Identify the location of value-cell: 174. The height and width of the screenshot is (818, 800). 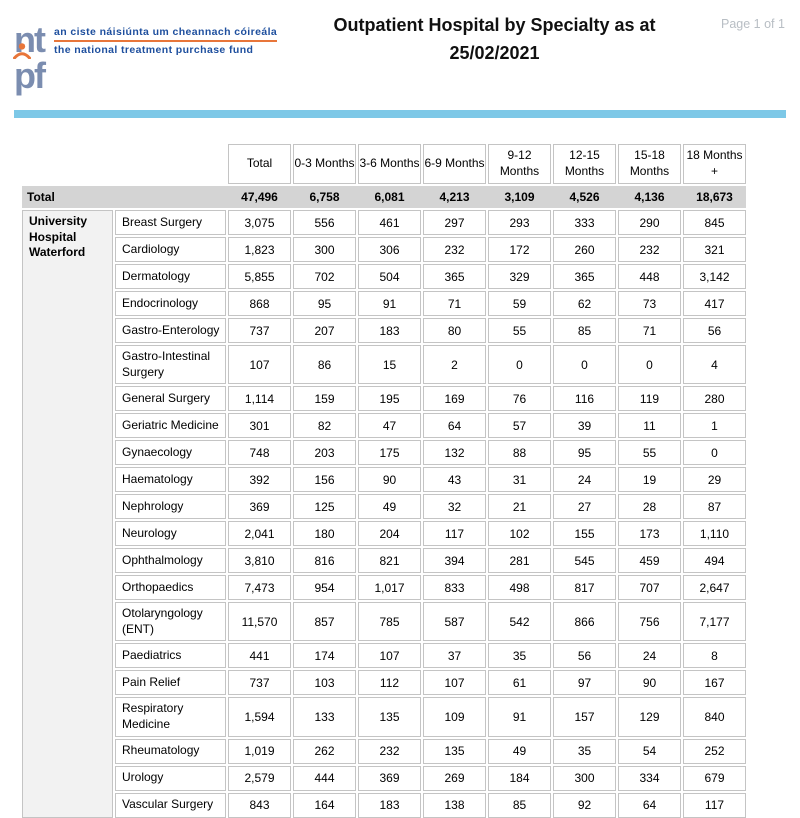
(324, 656).